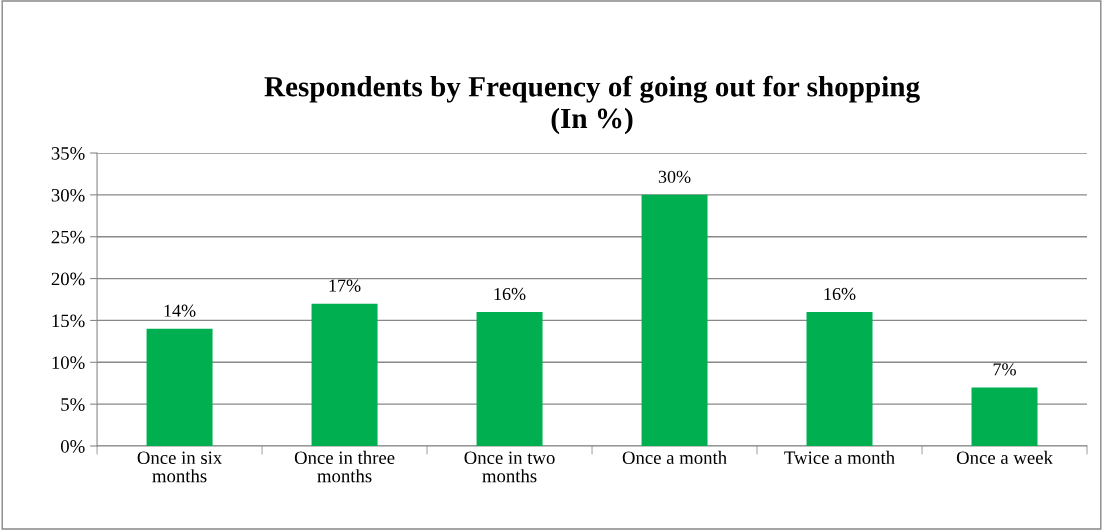  I want to click on x-tick-label: Once a month, so click(674, 457).